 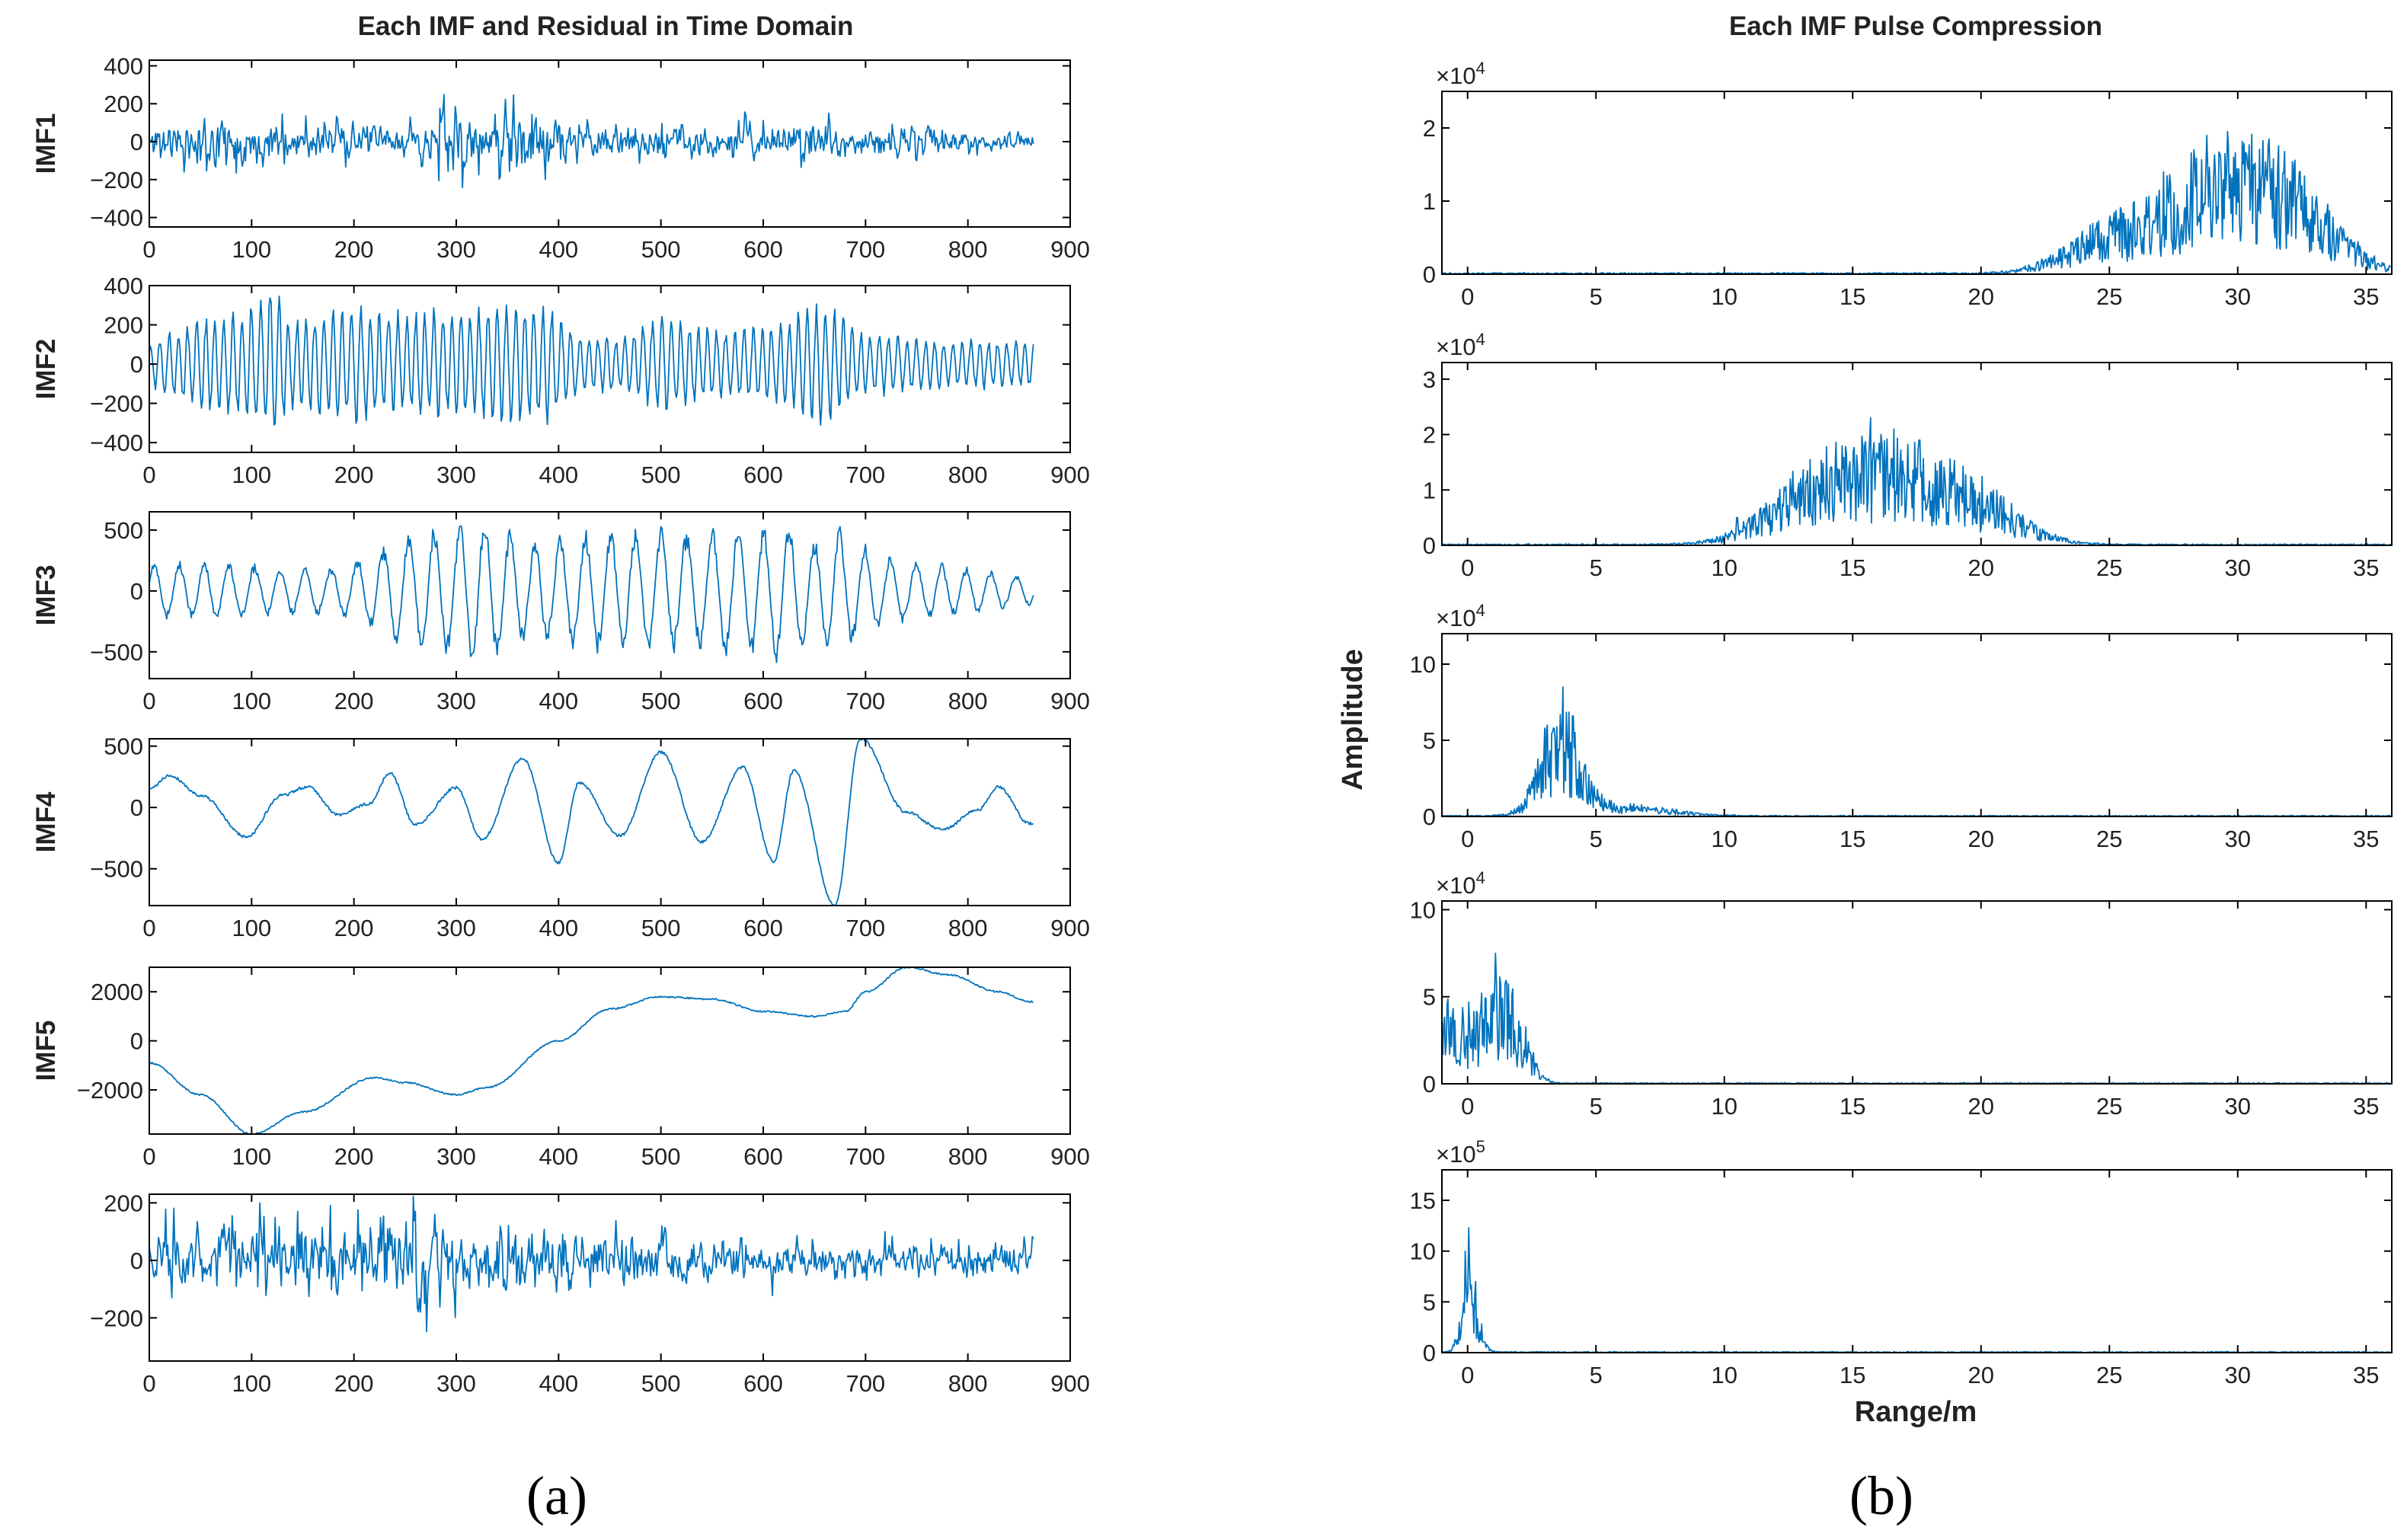 What do you see at coordinates (46, 821) in the screenshot?
I see `subplot-y-label: IMF4` at bounding box center [46, 821].